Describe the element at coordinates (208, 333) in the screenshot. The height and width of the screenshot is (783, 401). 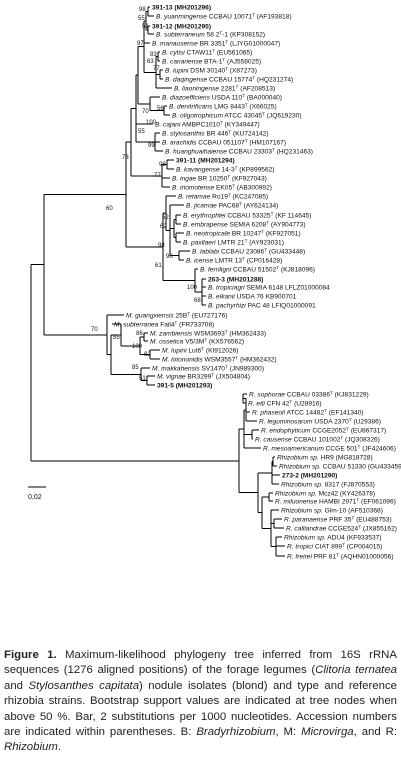
I see `taxon-label: M. zambiensis WSM3693T (HM362433)` at that location.